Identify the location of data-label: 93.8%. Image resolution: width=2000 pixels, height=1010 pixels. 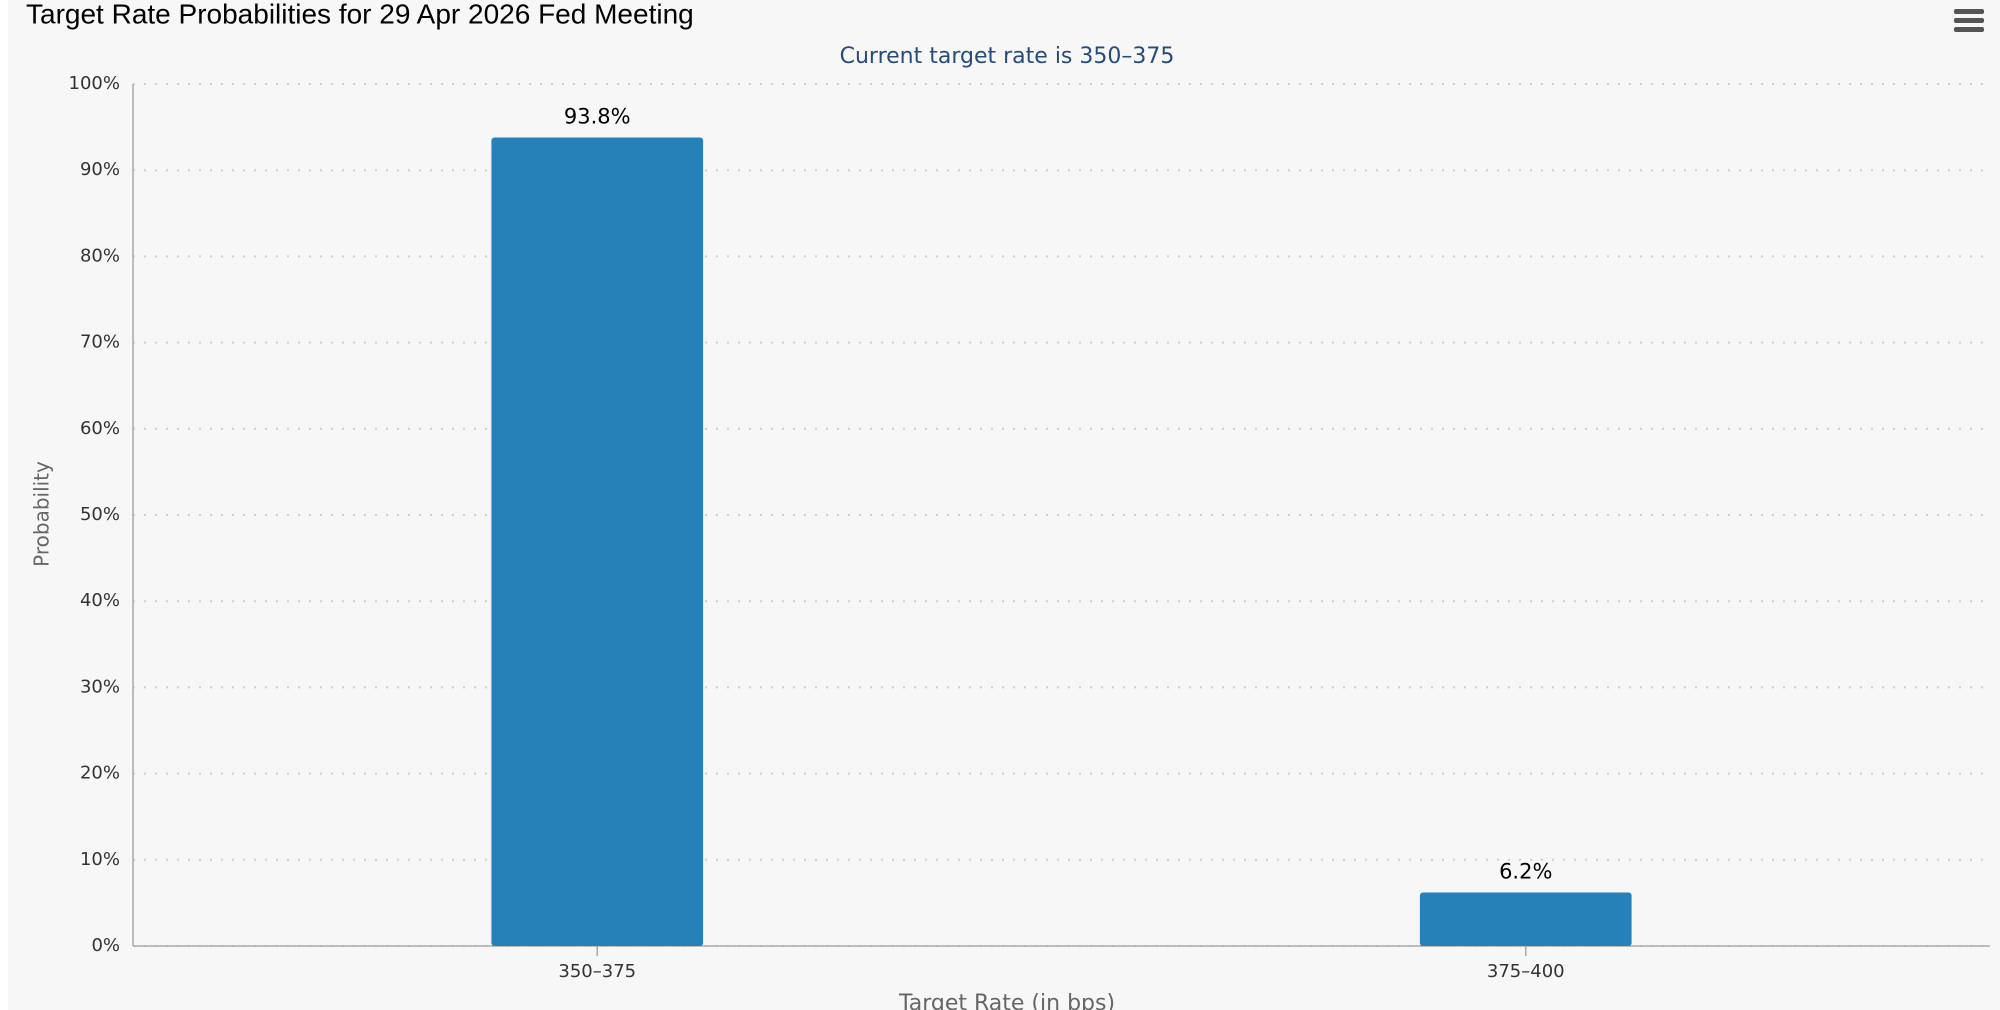
(597, 116).